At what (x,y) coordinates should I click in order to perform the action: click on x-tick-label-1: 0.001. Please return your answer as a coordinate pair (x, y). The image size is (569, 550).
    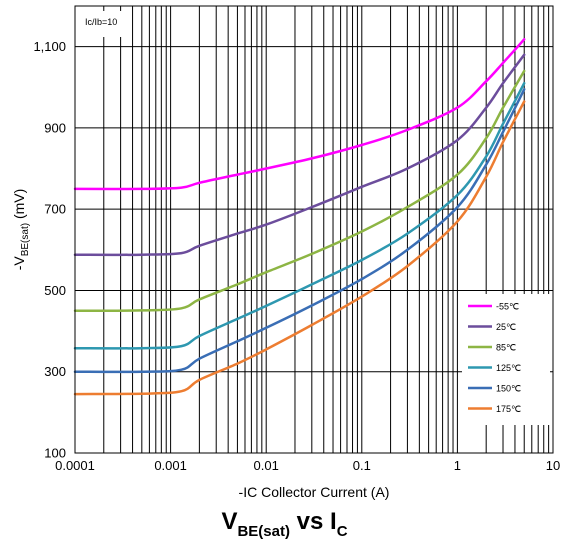
    Looking at the image, I should click on (170, 465).